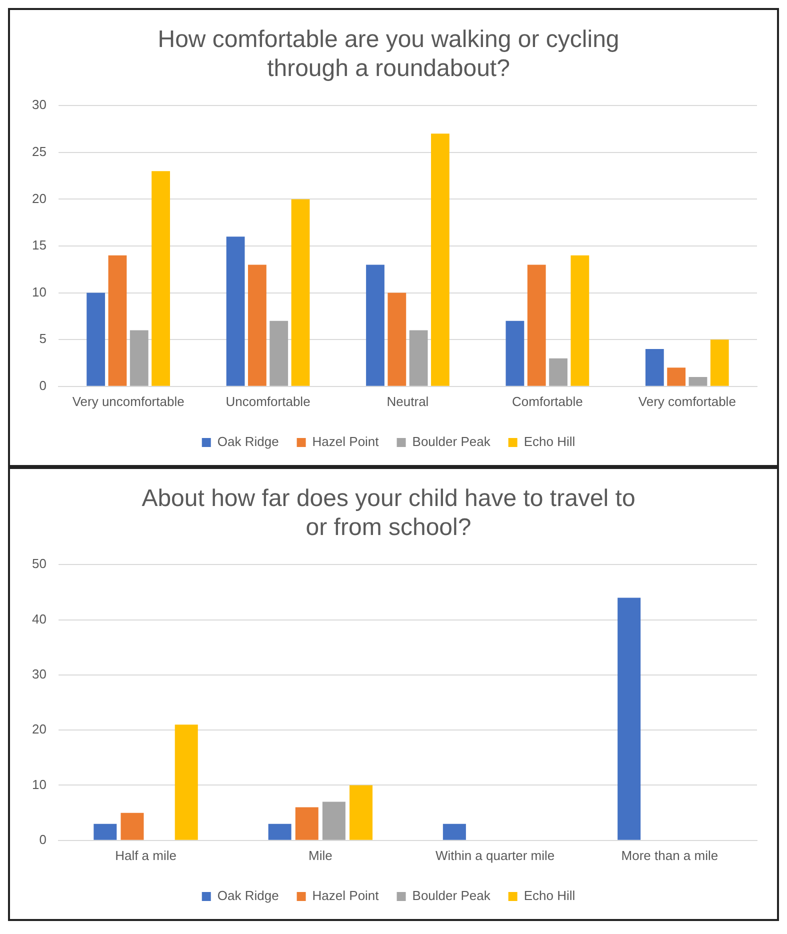 The width and height of the screenshot is (787, 934). I want to click on y-tick-label: 25, so click(39, 151).